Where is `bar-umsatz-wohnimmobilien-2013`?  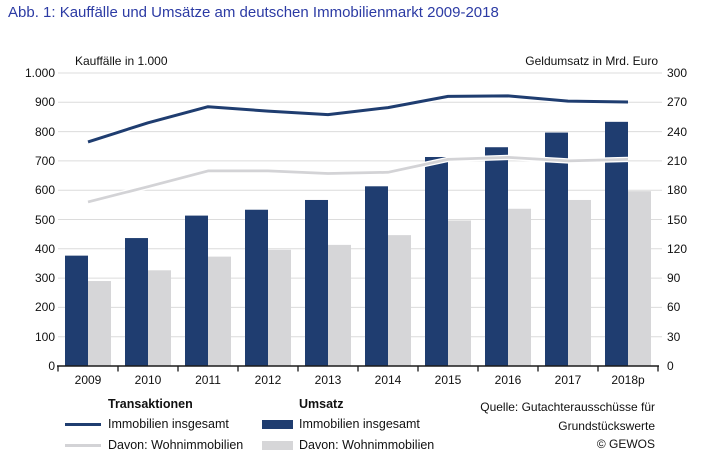
bar-umsatz-wohnimmobilien-2013 is located at coordinates (339, 305).